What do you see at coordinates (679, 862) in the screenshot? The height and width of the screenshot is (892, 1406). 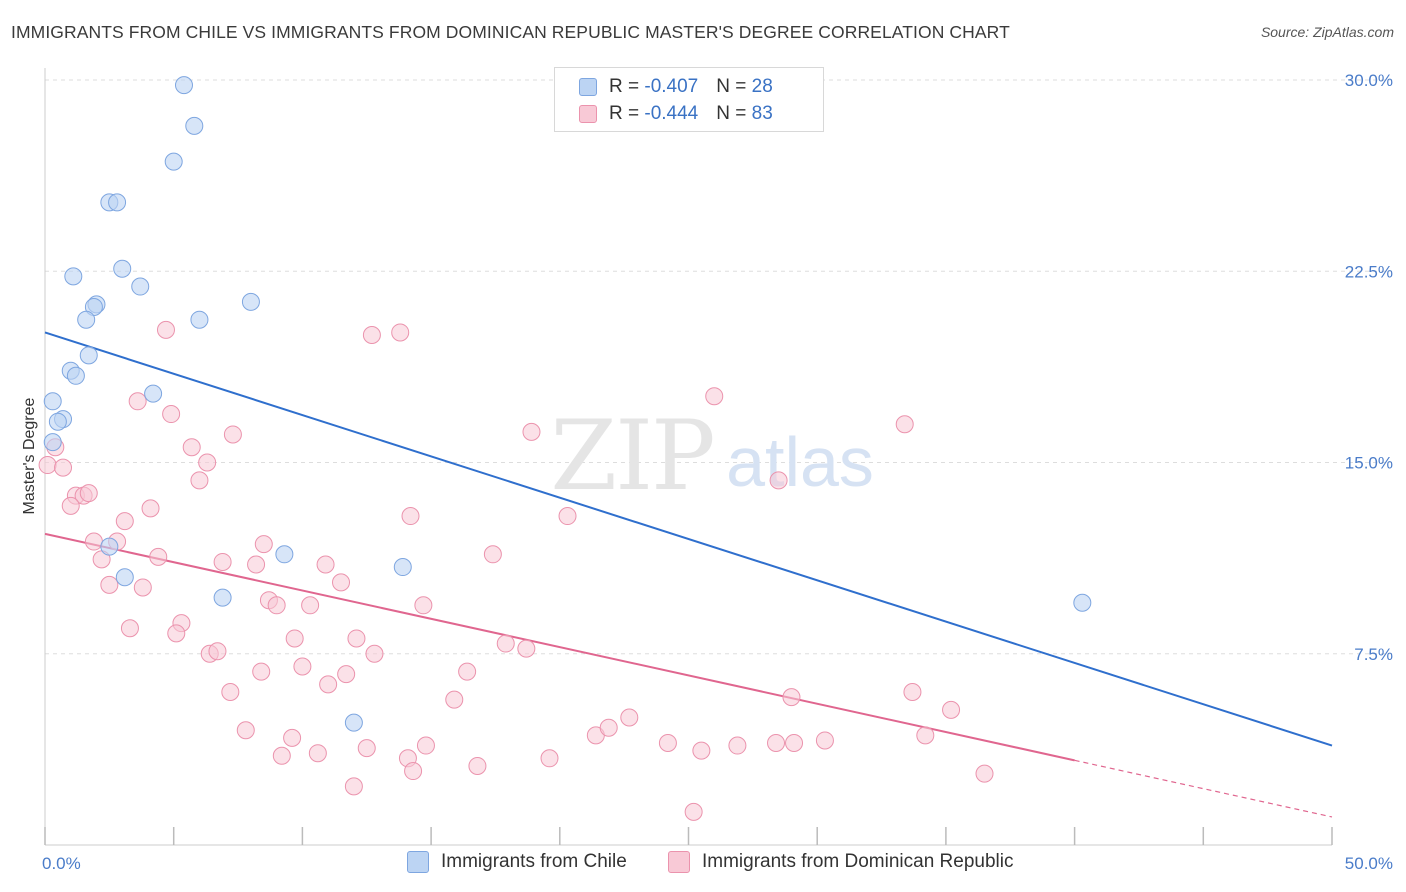 I see `bottom-legend-swatch-dominican` at bounding box center [679, 862].